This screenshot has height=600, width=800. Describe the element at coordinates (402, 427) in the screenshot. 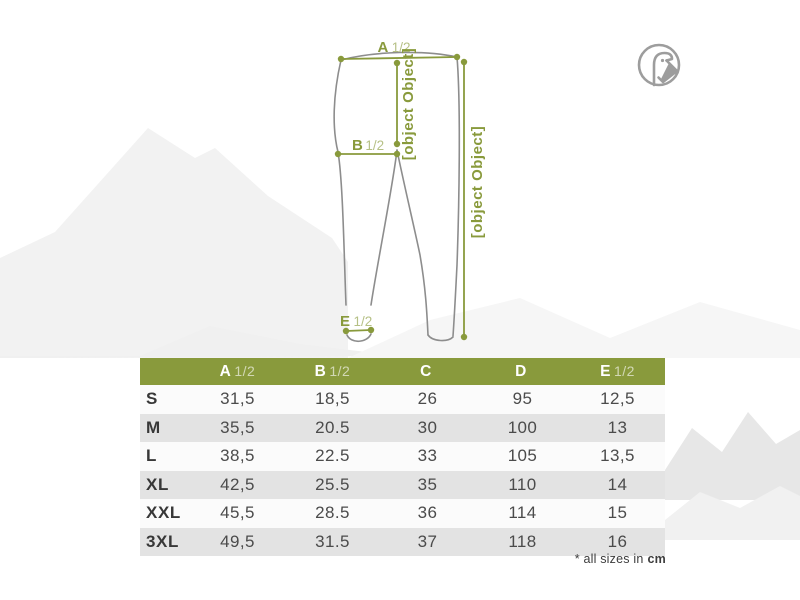

I see `table-row-m: M 35,5 20.5 30 100 13` at that location.